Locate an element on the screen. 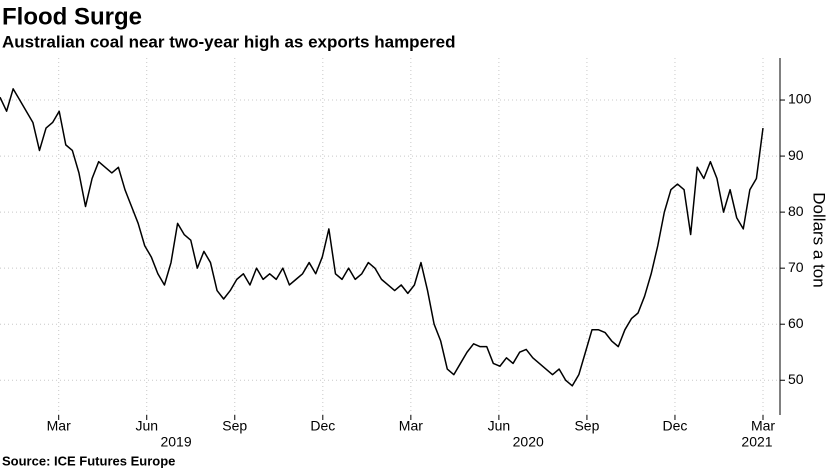  y-tick-label: 80 is located at coordinates (796, 211).